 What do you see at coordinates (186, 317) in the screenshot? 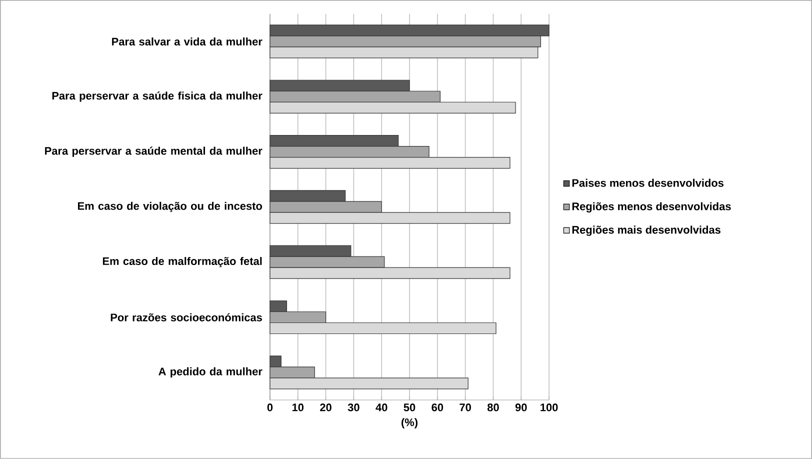
I see `y-tick-label: Por razões socioeconómicas` at bounding box center [186, 317].